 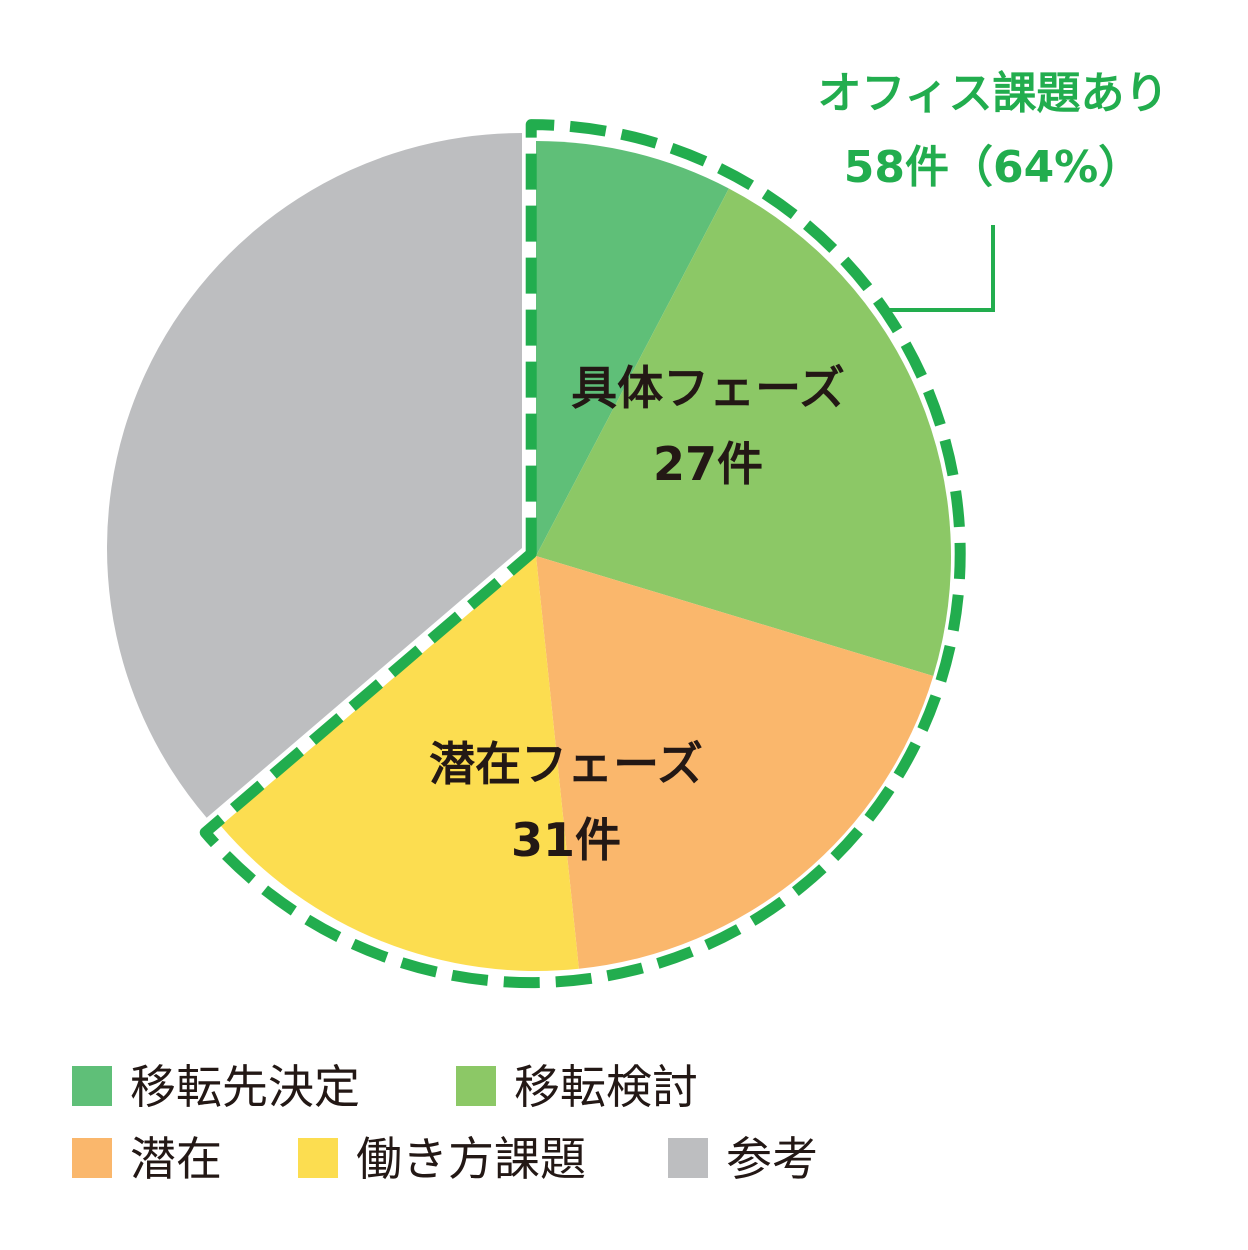 What do you see at coordinates (245, 1087) in the screenshot?
I see `legend-label-relocation-decided: 移転先決定` at bounding box center [245, 1087].